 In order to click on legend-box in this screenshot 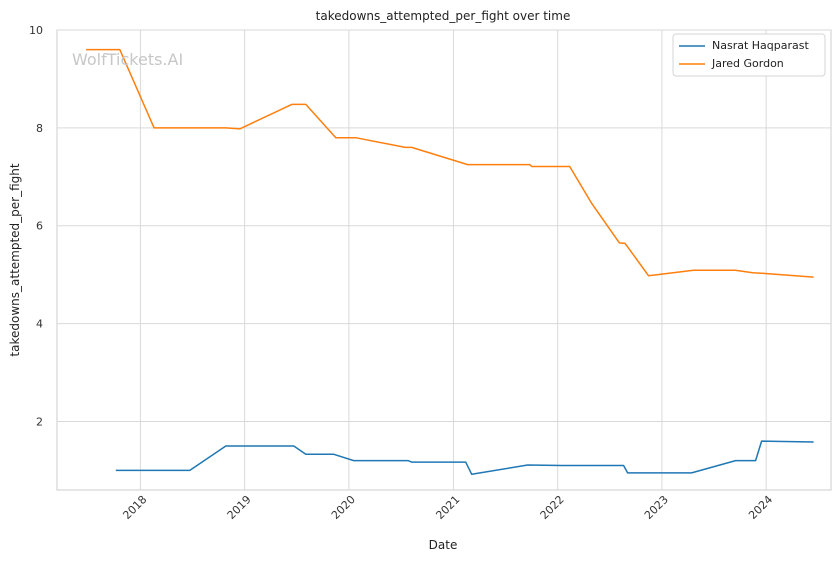, I will do `click(749, 55)`.